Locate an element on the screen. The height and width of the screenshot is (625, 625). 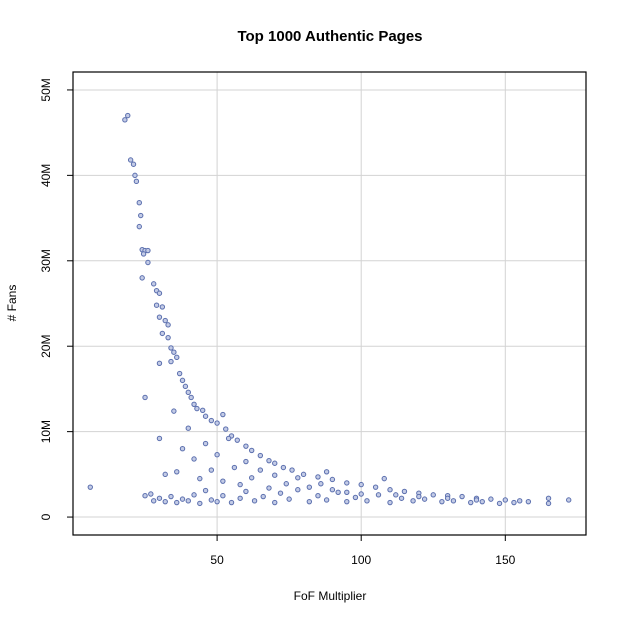
chart-title: Top 1000 Authentic Pages is located at coordinates (329, 36).